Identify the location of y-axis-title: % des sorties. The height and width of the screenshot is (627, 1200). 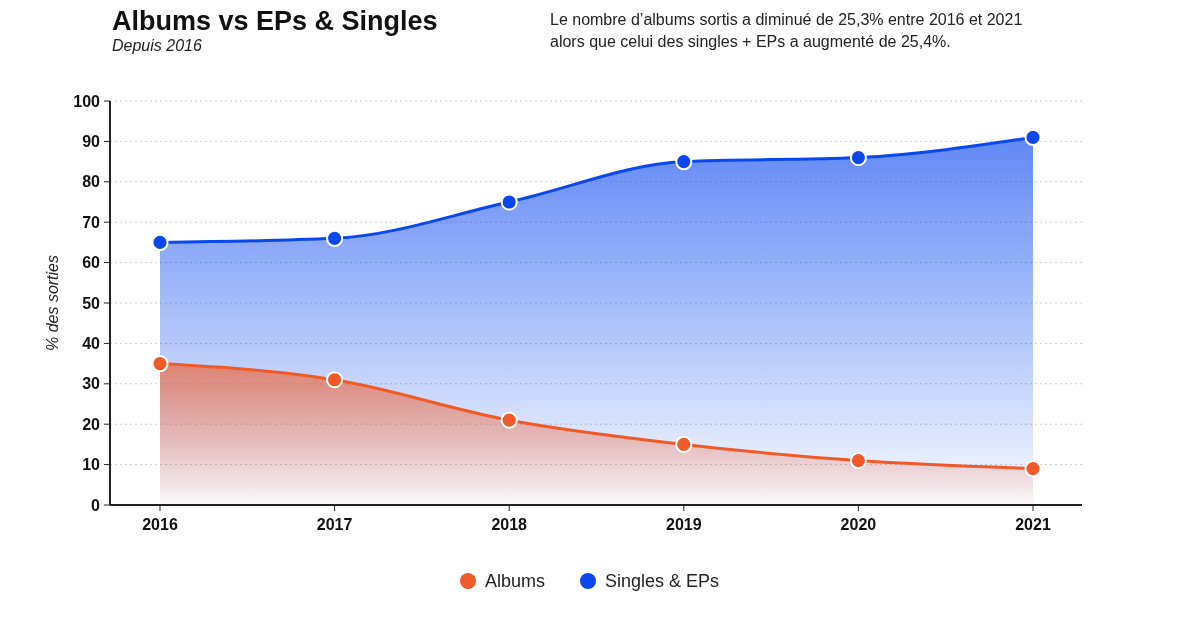
(52, 303).